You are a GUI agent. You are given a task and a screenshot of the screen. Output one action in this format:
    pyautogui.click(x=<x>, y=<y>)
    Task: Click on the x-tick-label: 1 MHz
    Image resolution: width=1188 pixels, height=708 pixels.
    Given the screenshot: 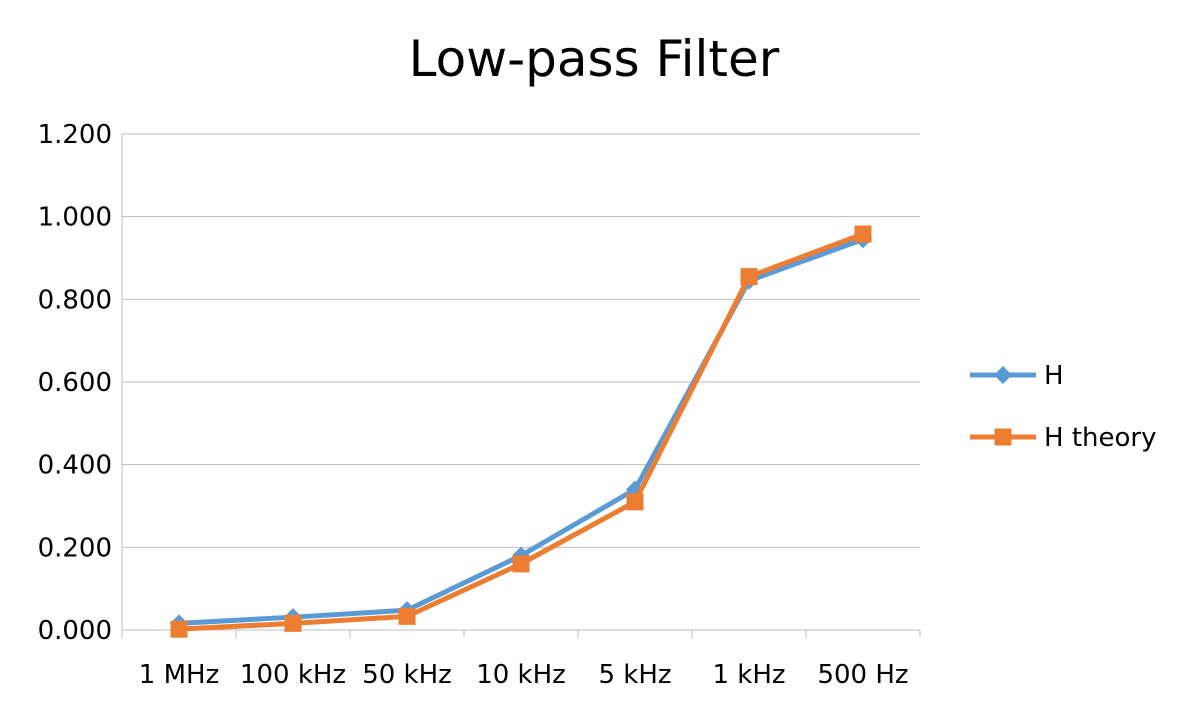 What is the action you would take?
    pyautogui.click(x=179, y=675)
    